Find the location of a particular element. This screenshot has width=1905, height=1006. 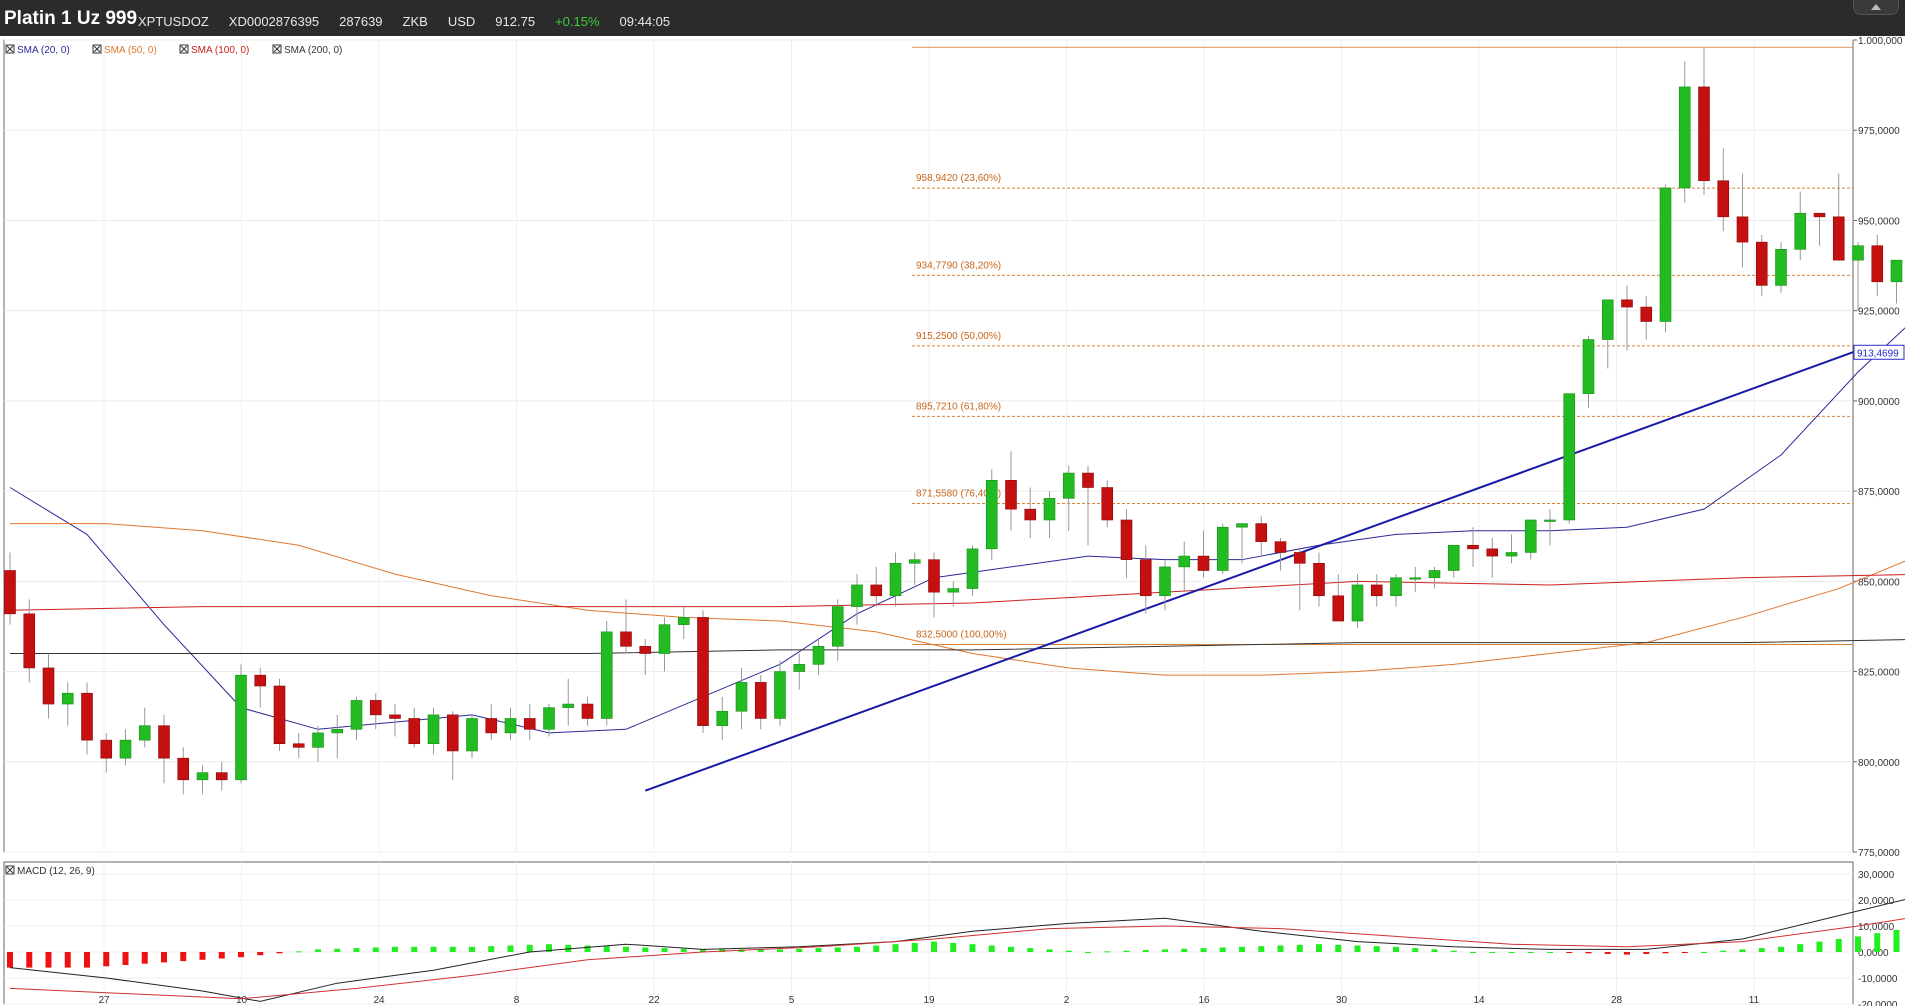

fib-level-label: 871,5580 (76,40%) is located at coordinates (958, 494).